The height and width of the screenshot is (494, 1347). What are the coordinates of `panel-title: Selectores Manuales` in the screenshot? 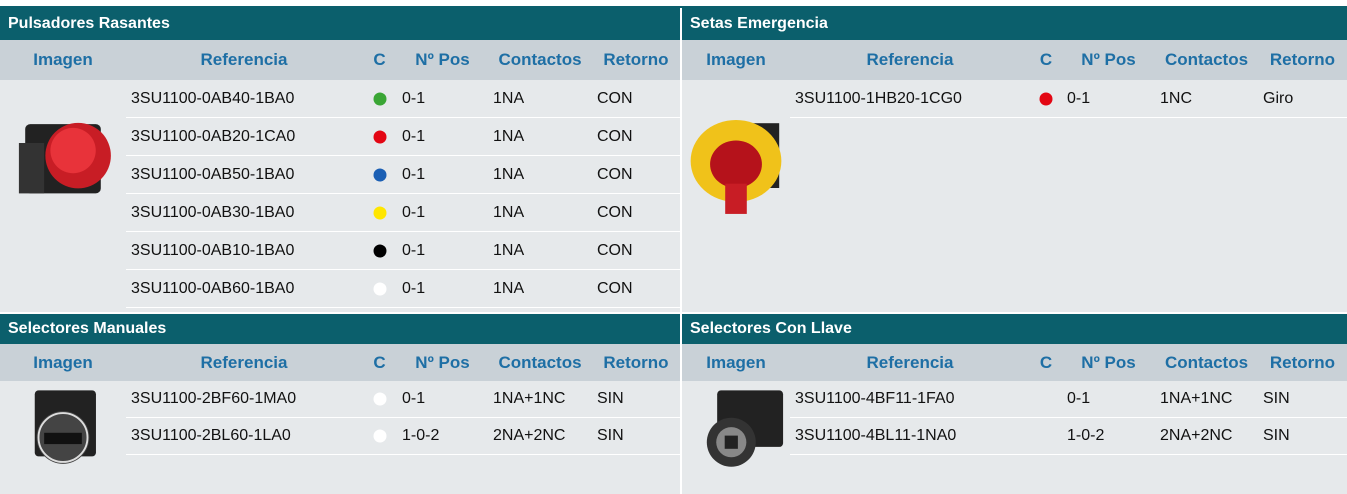 It's located at (340, 329).